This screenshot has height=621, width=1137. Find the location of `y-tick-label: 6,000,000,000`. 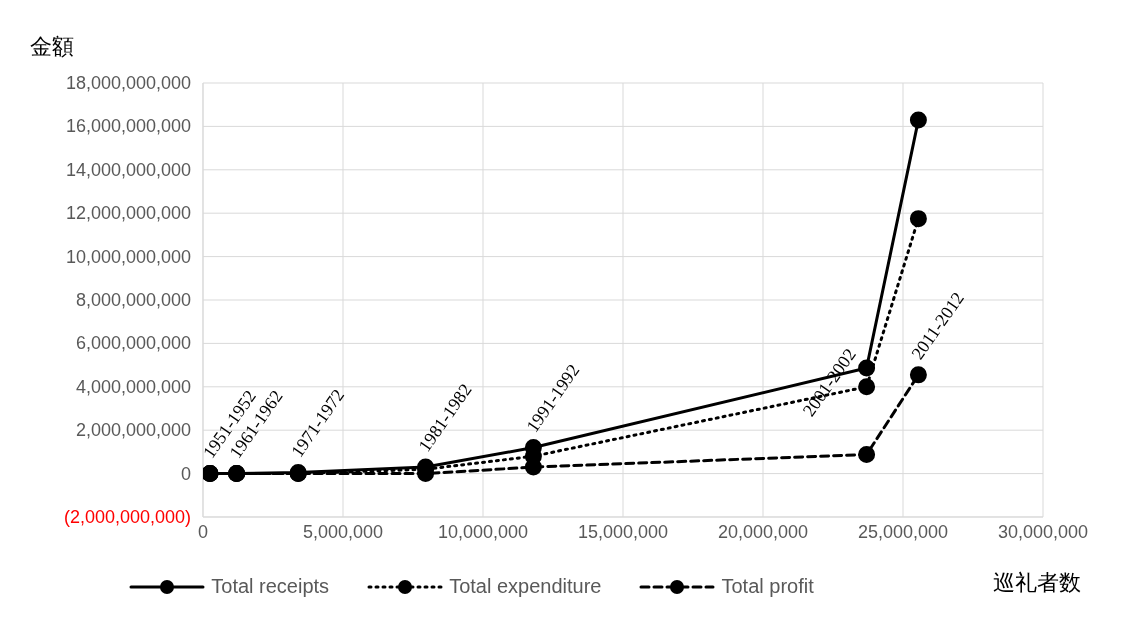

y-tick-label: 6,000,000,000 is located at coordinates (133, 343).